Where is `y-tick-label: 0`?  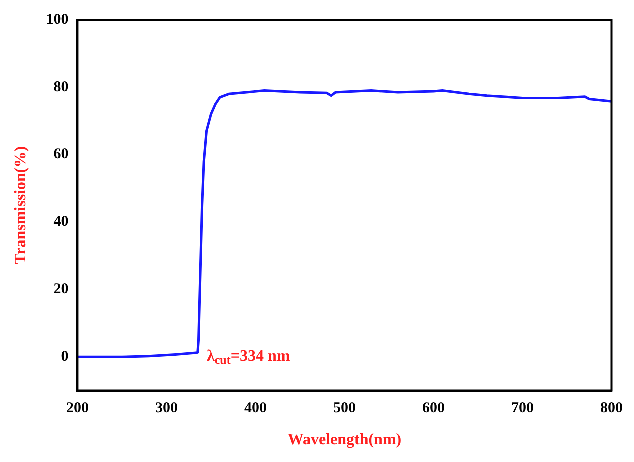 y-tick-label: 0 is located at coordinates (65, 356).